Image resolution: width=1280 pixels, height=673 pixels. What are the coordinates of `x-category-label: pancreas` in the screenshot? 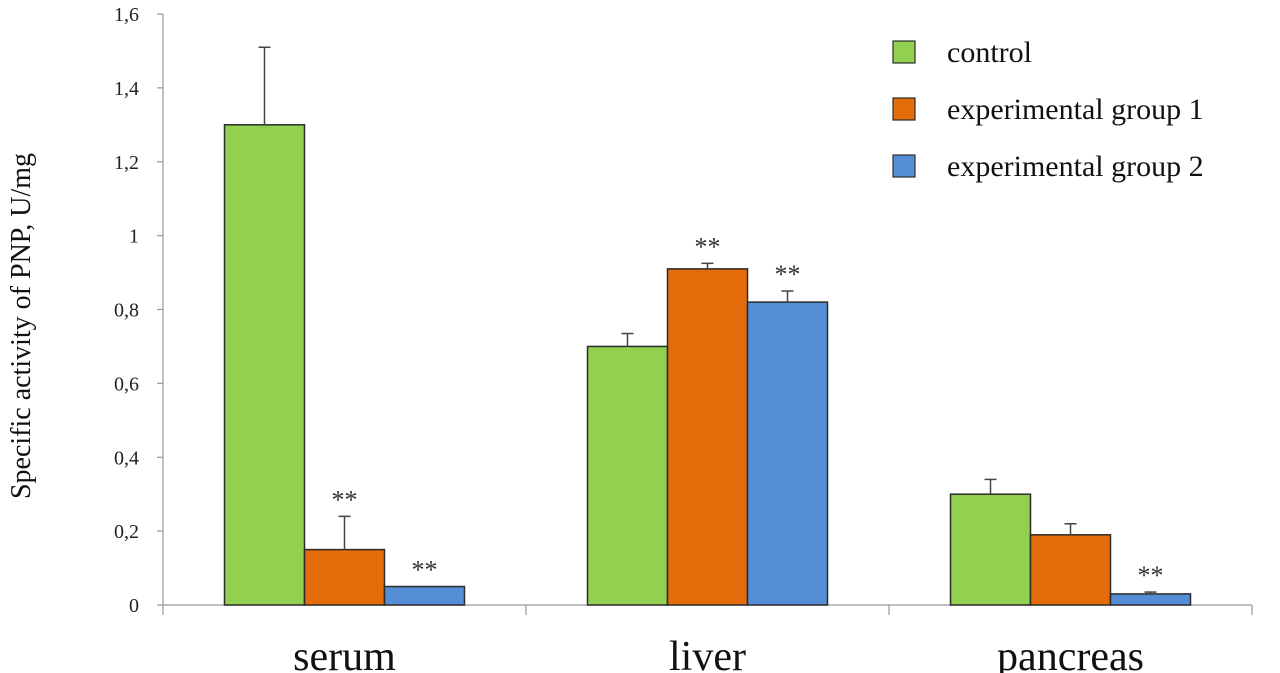 It's located at (1070, 653).